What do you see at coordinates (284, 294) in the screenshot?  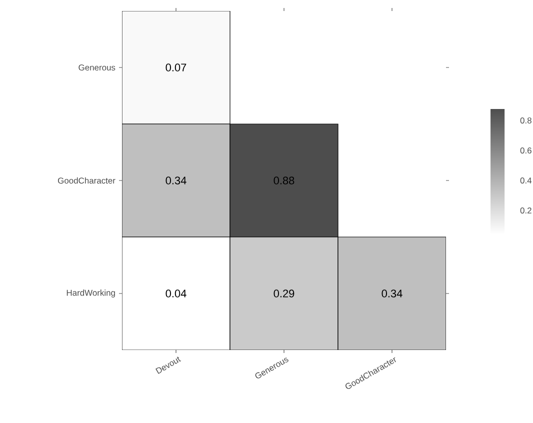 I see `data-label: 0.29` at bounding box center [284, 294].